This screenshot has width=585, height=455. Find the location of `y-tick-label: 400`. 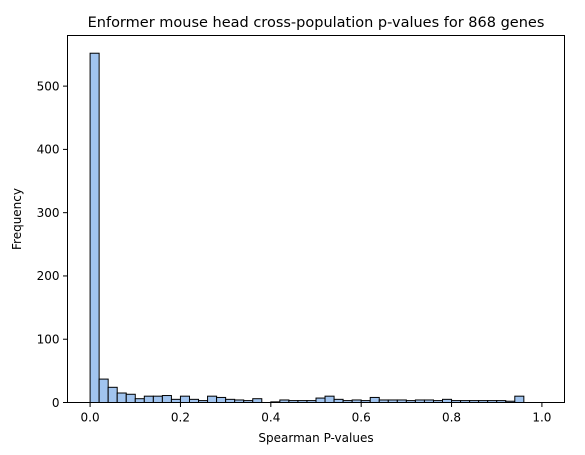

y-tick-label: 400 is located at coordinates (48, 150).